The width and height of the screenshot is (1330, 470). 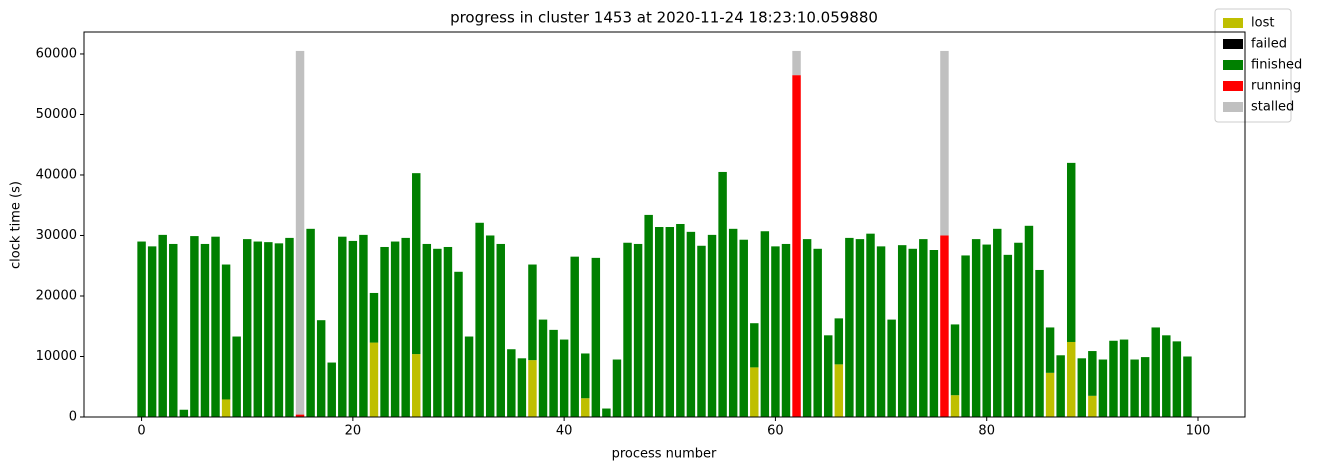 I want to click on legend-label: stalled, so click(x=1272, y=107).